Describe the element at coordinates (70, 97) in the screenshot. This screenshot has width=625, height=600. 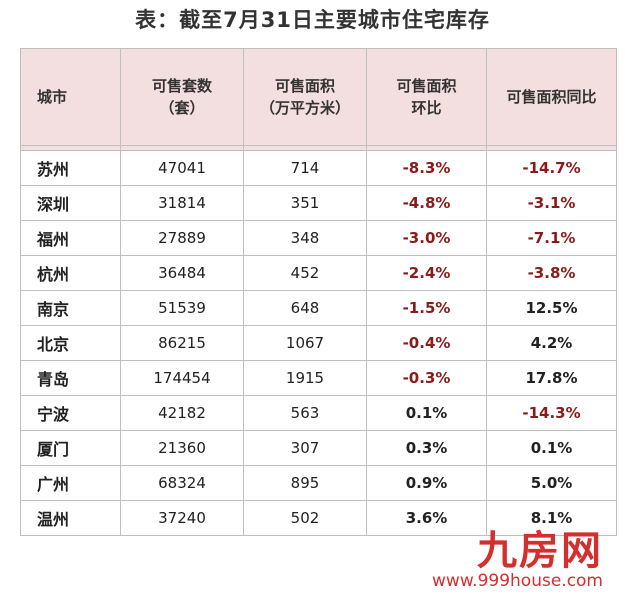
I see `header-city: 城市` at that location.